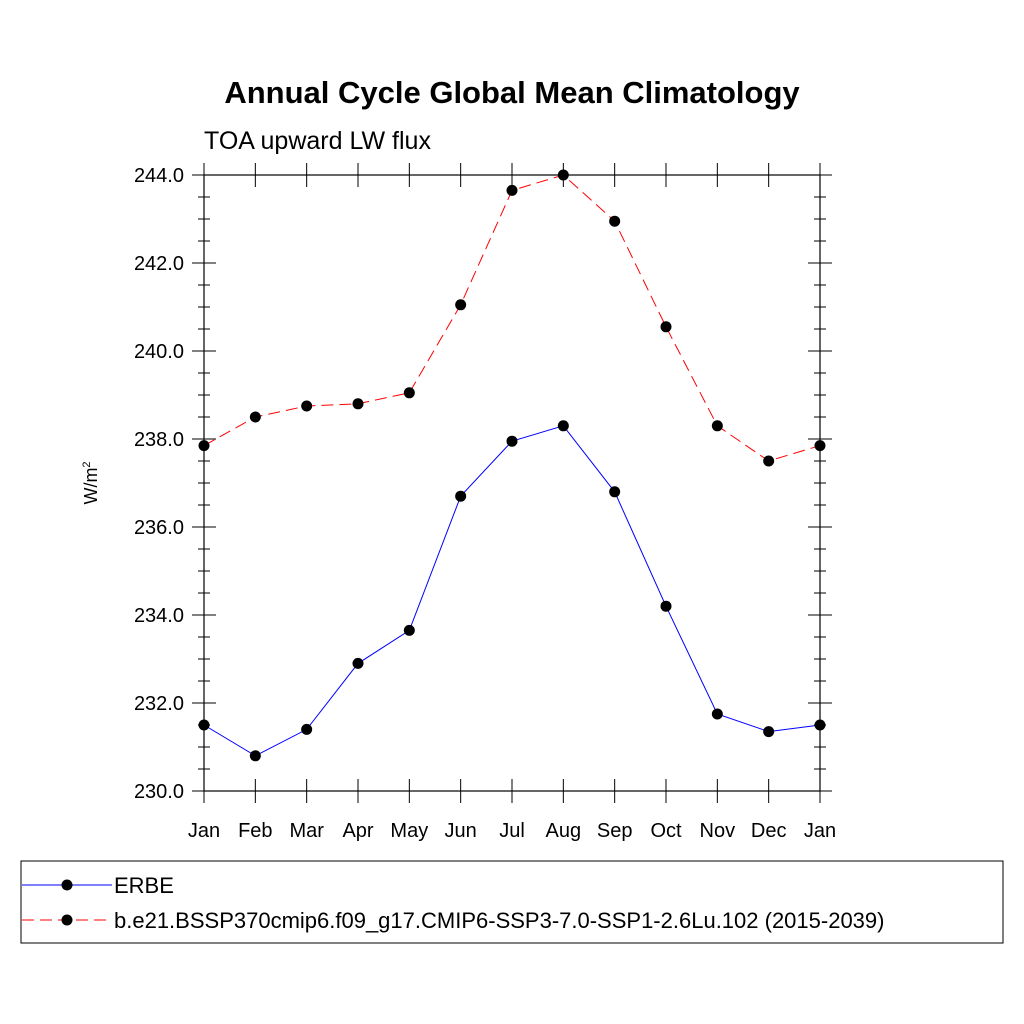 Image resolution: width=1024 pixels, height=1024 pixels. Describe the element at coordinates (512, 92) in the screenshot. I see `chart-title: Annual Cycle Global Mean Climatology` at that location.